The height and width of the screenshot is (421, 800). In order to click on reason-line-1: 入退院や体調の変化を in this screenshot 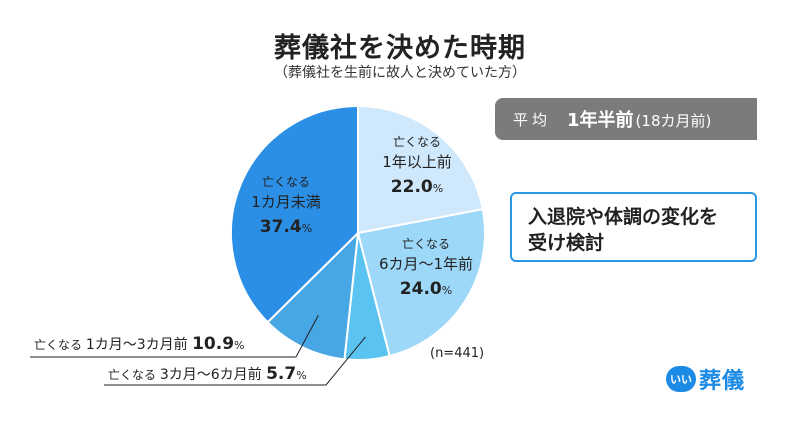, I will do `click(623, 217)`.